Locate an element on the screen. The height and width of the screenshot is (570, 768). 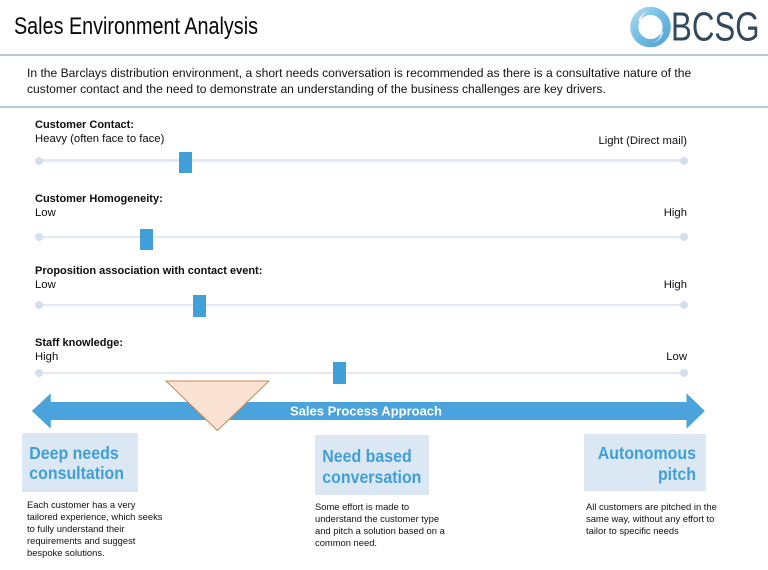
svg-text: BCSG is located at coordinates (715, 27).